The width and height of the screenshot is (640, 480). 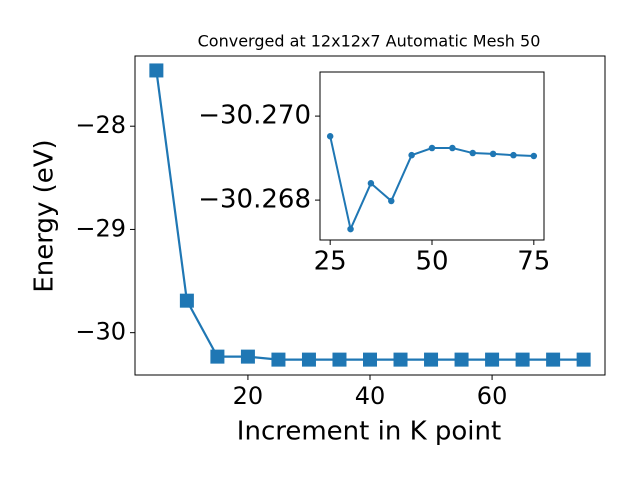 What do you see at coordinates (369, 41) in the screenshot?
I see `chart-title: Converged at 12x12x7 Automatic Mesh 50` at bounding box center [369, 41].